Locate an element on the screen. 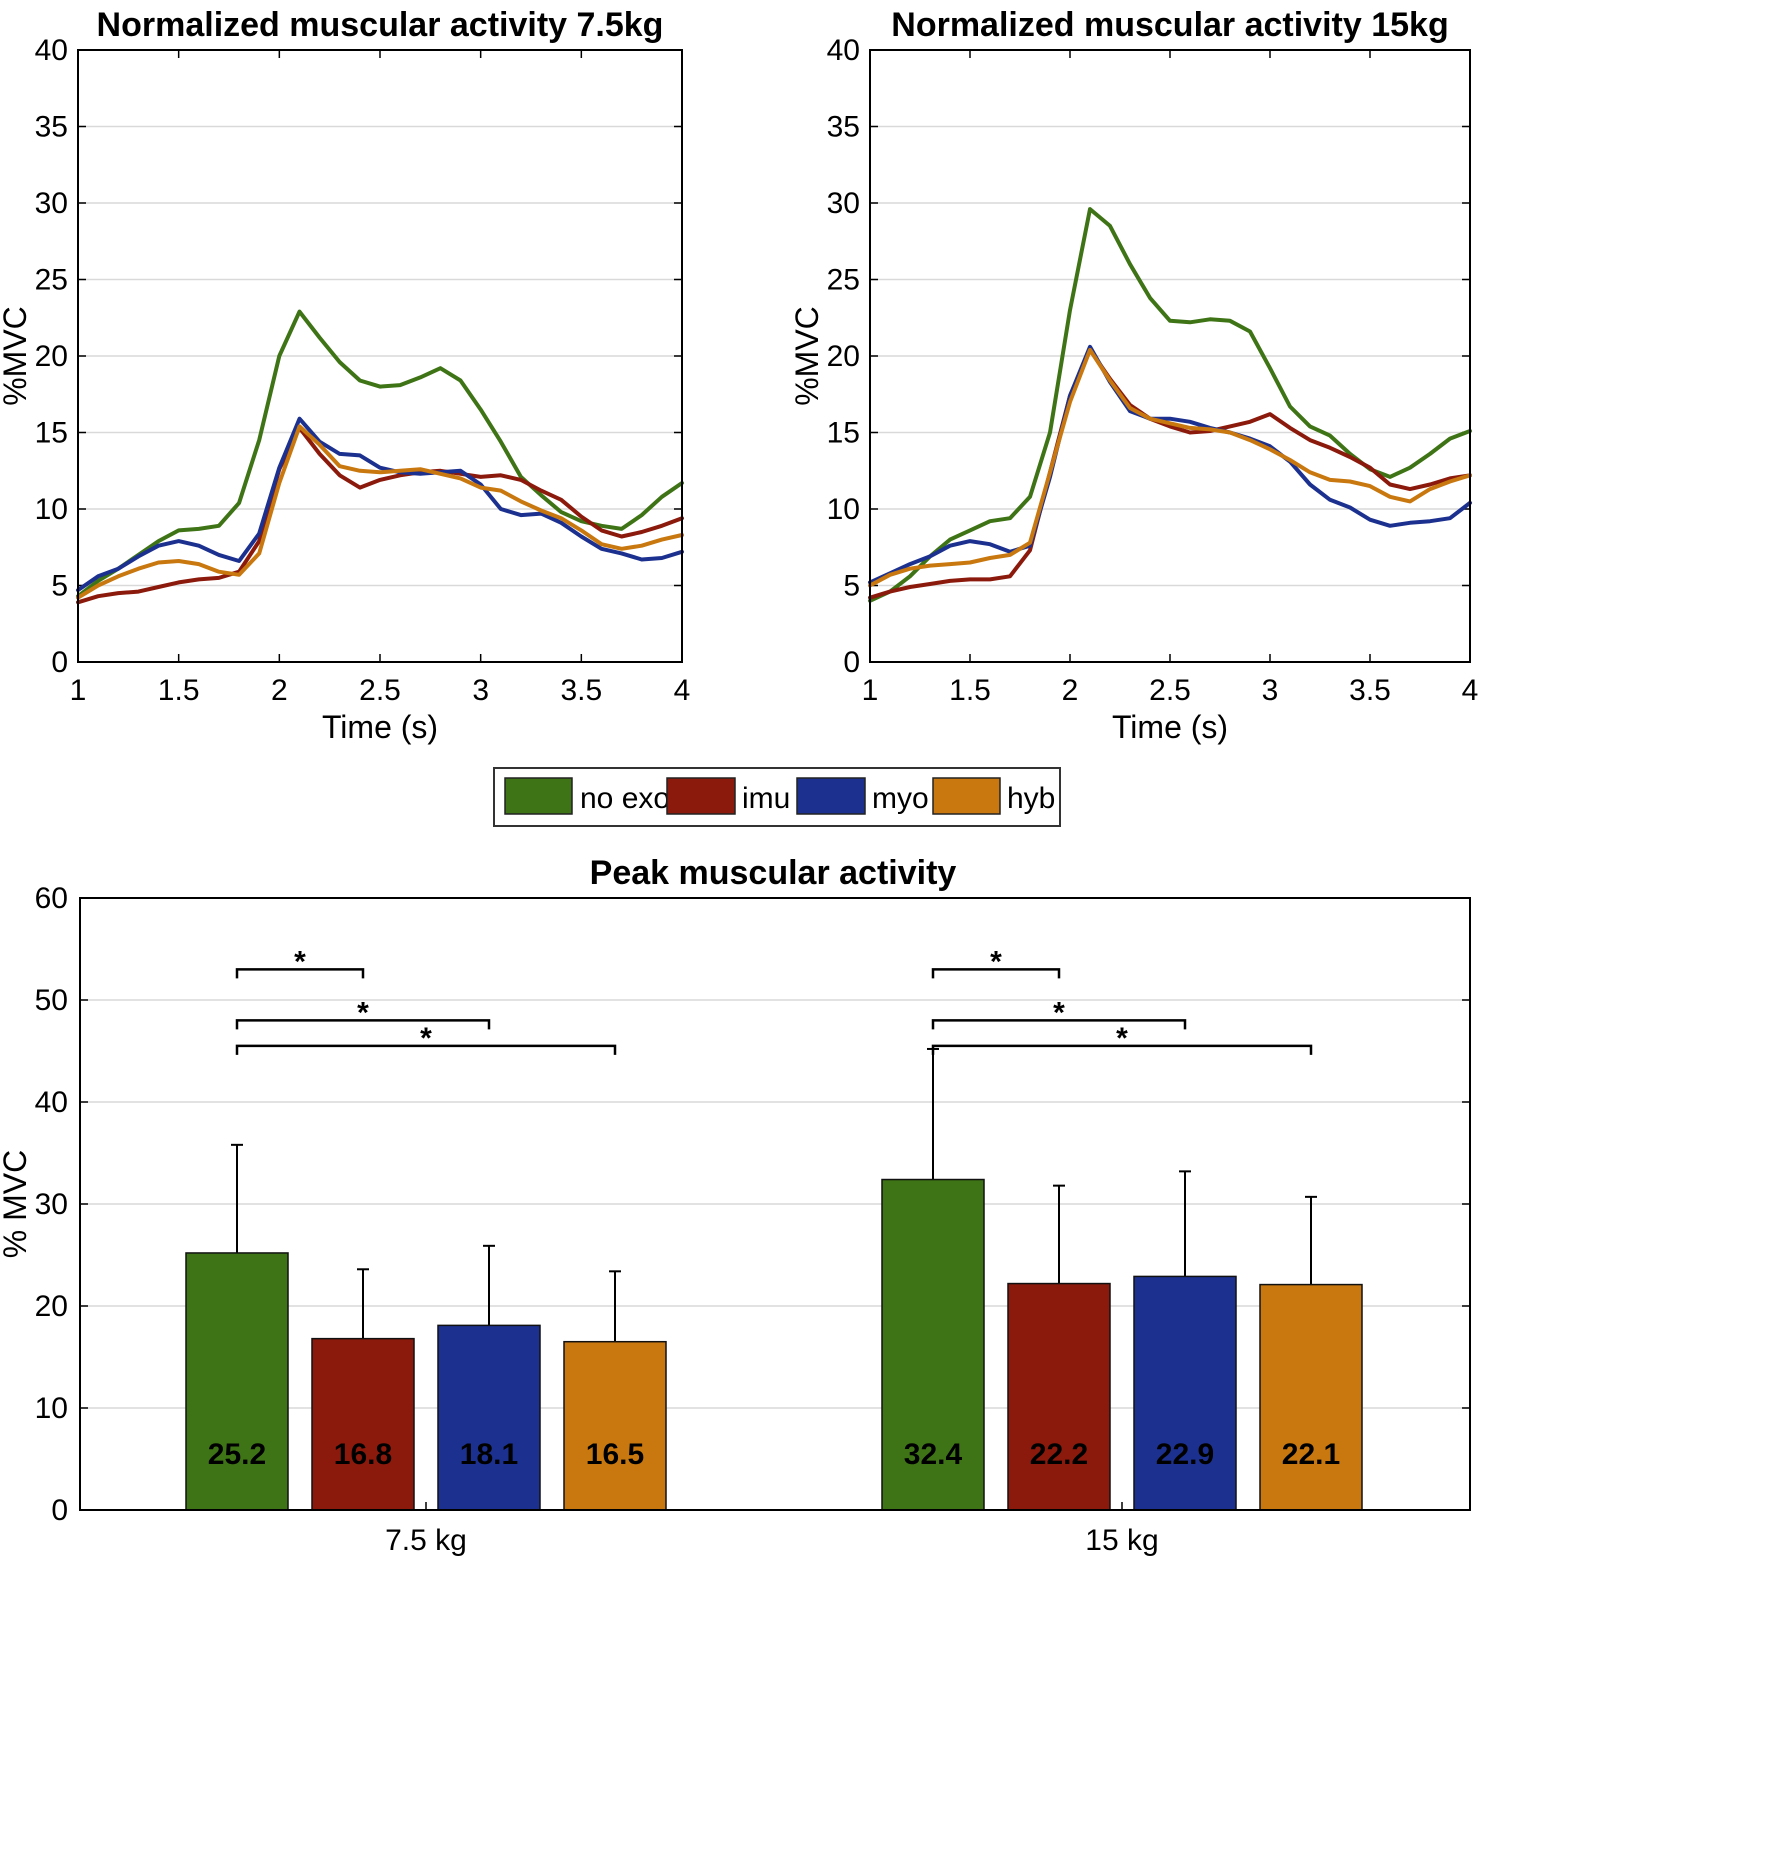 The image size is (1772, 1874). legend-label-hyb: hyb is located at coordinates (1031, 798).